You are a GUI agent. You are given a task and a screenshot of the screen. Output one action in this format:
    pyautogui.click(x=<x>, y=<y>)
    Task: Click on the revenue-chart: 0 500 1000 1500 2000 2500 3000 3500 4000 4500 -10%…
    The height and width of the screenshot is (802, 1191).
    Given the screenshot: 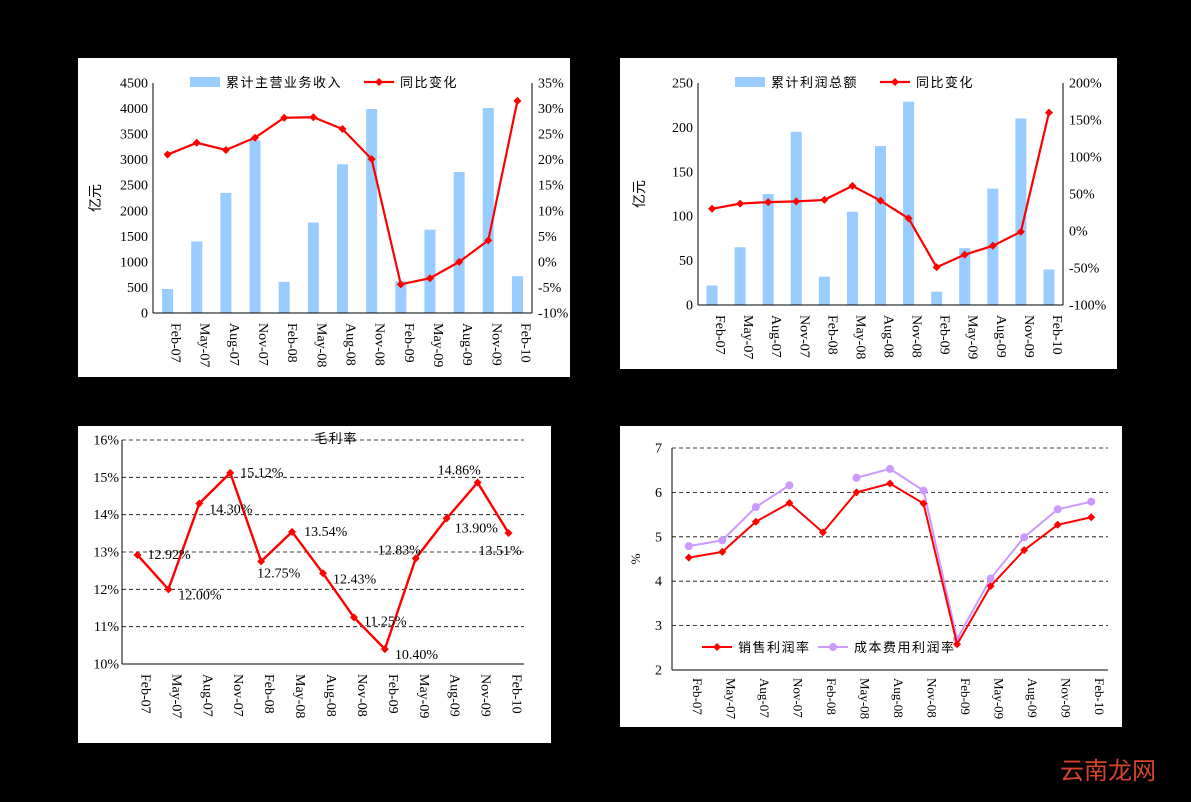 What is the action you would take?
    pyautogui.click(x=328, y=221)
    